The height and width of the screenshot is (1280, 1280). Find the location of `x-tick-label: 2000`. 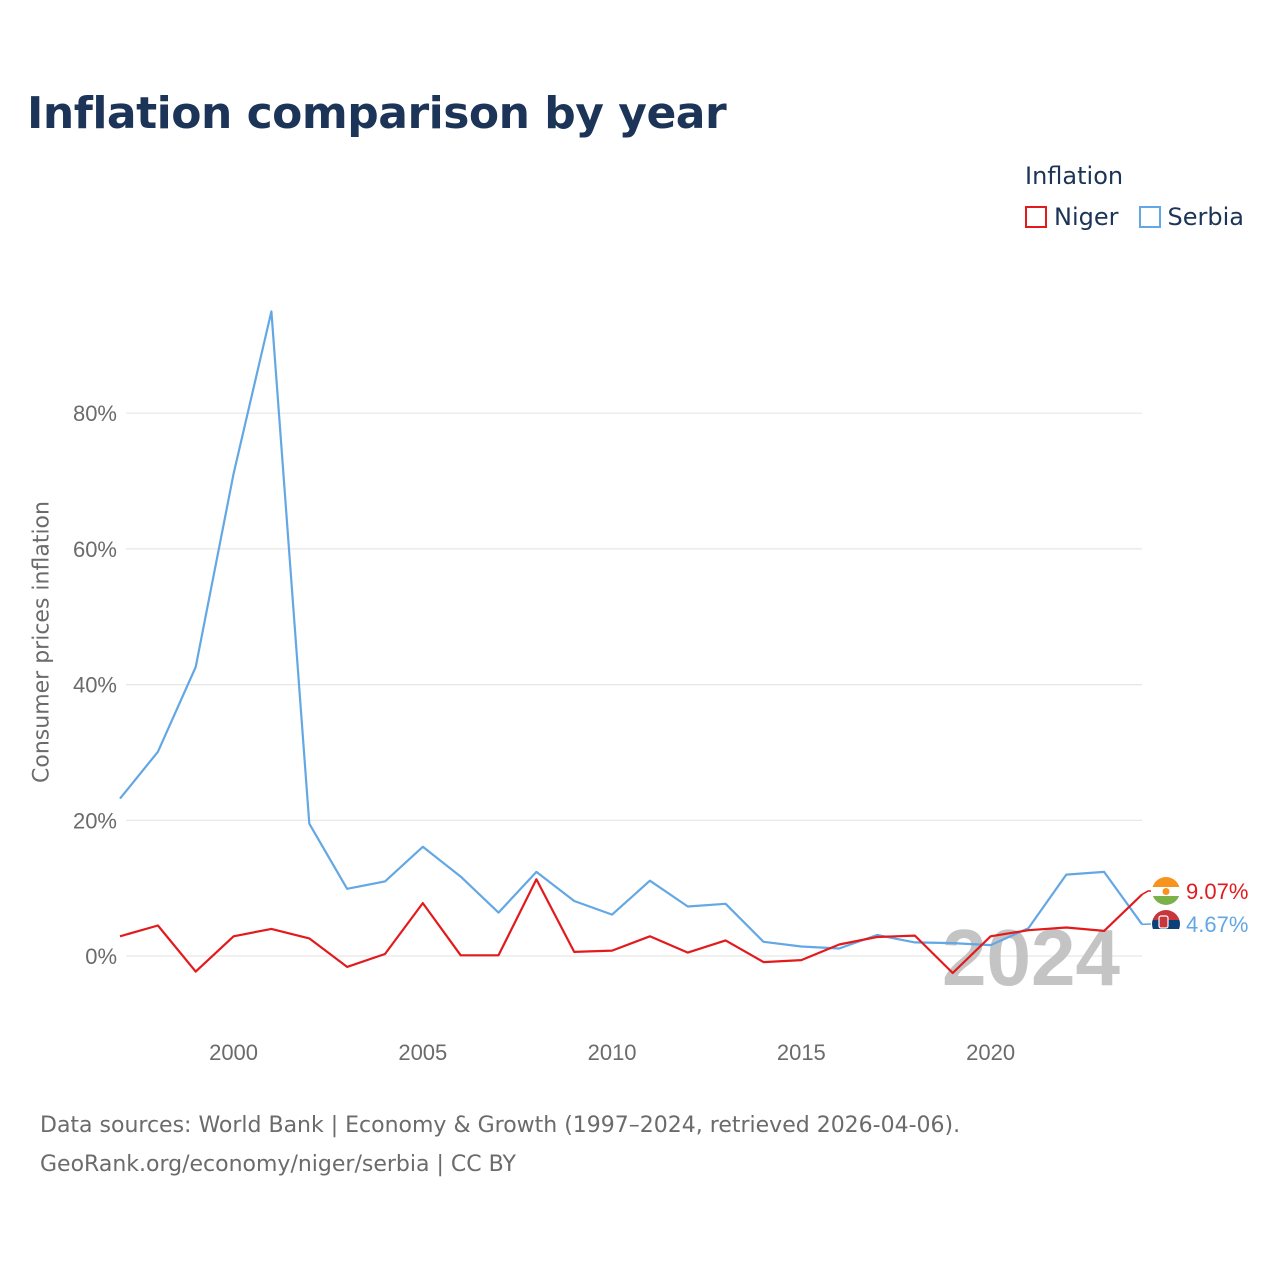

x-tick-label: 2000 is located at coordinates (233, 1052).